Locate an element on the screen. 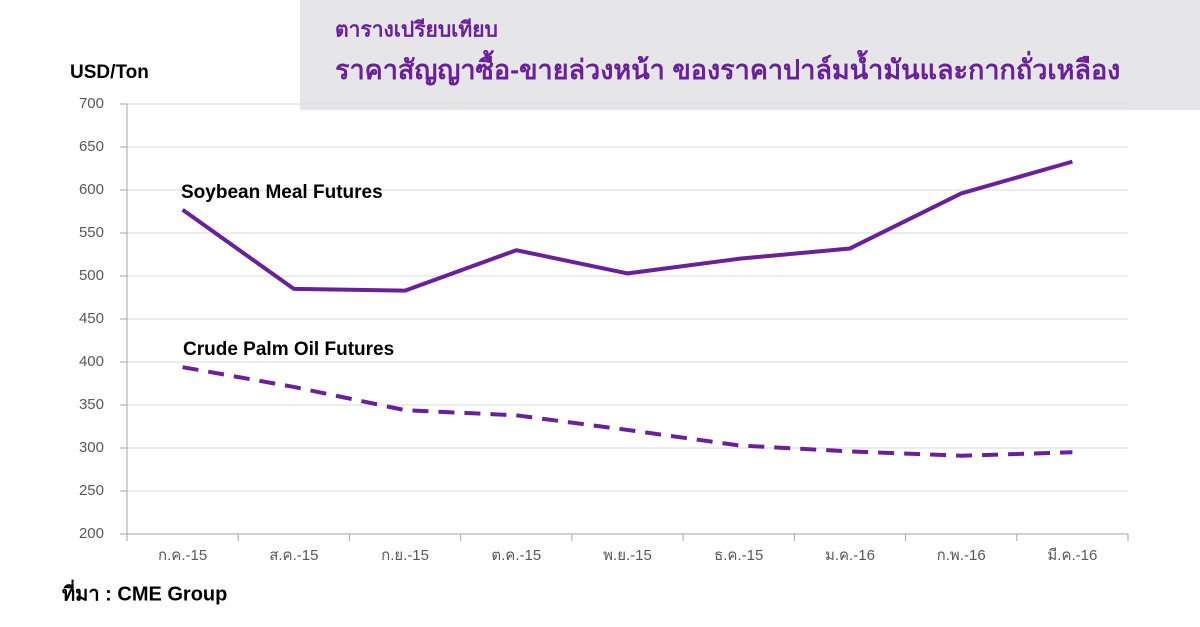 This screenshot has height=627, width=1200. x-tick-label: มี.ค.-16 is located at coordinates (1072, 555).